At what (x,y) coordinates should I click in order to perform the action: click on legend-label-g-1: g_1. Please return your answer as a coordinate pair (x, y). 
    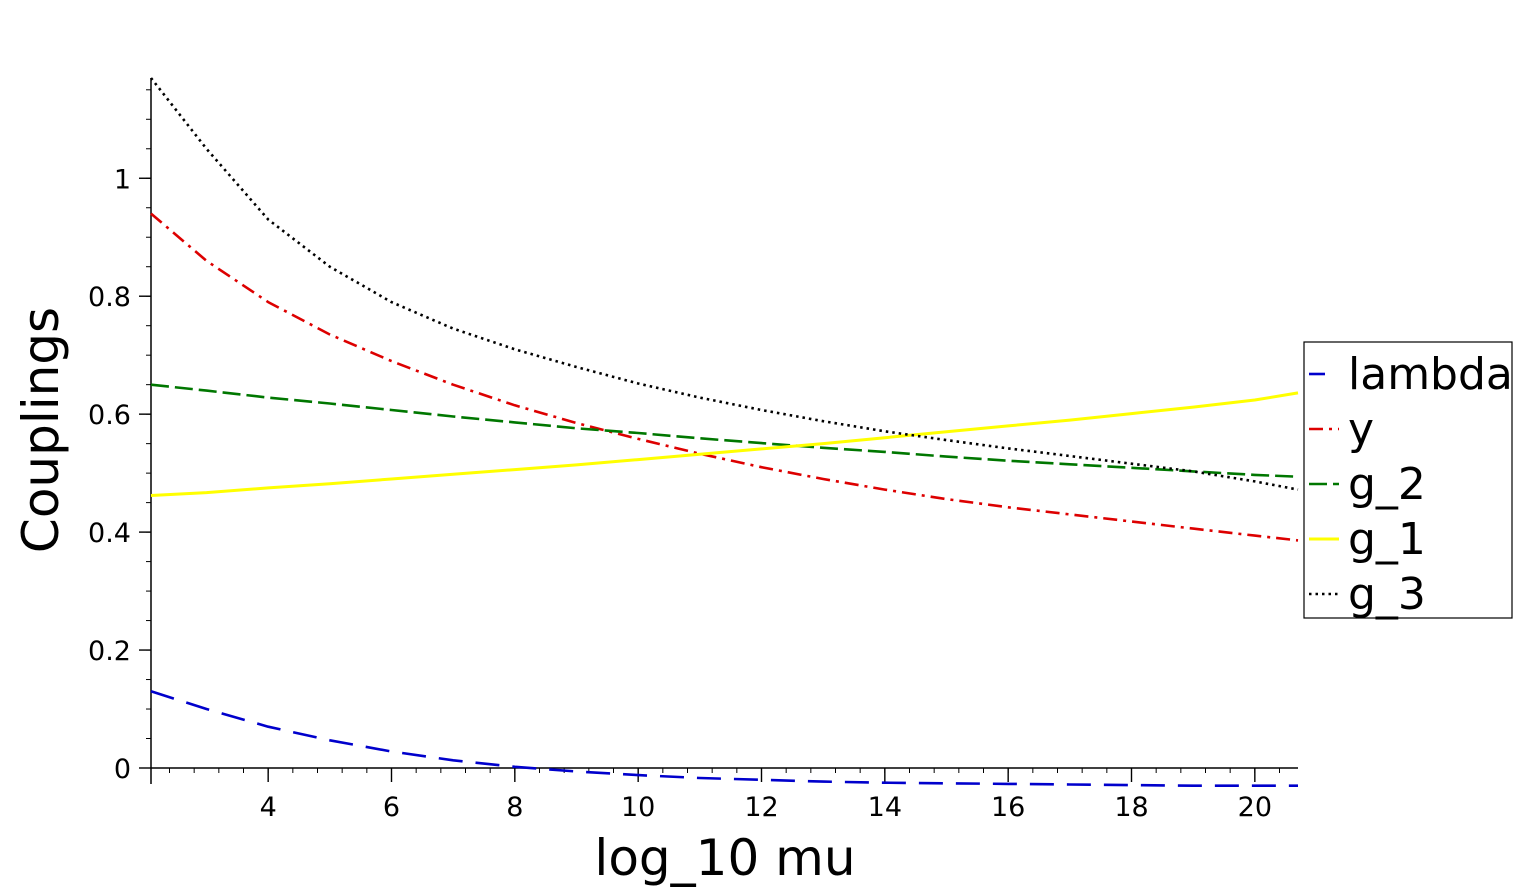
    Looking at the image, I should click on (1387, 539).